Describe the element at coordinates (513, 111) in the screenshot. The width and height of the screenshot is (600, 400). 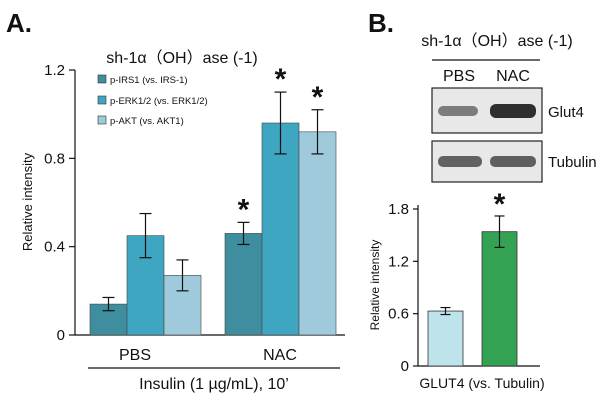
I see `blot-band-glut4-nac` at that location.